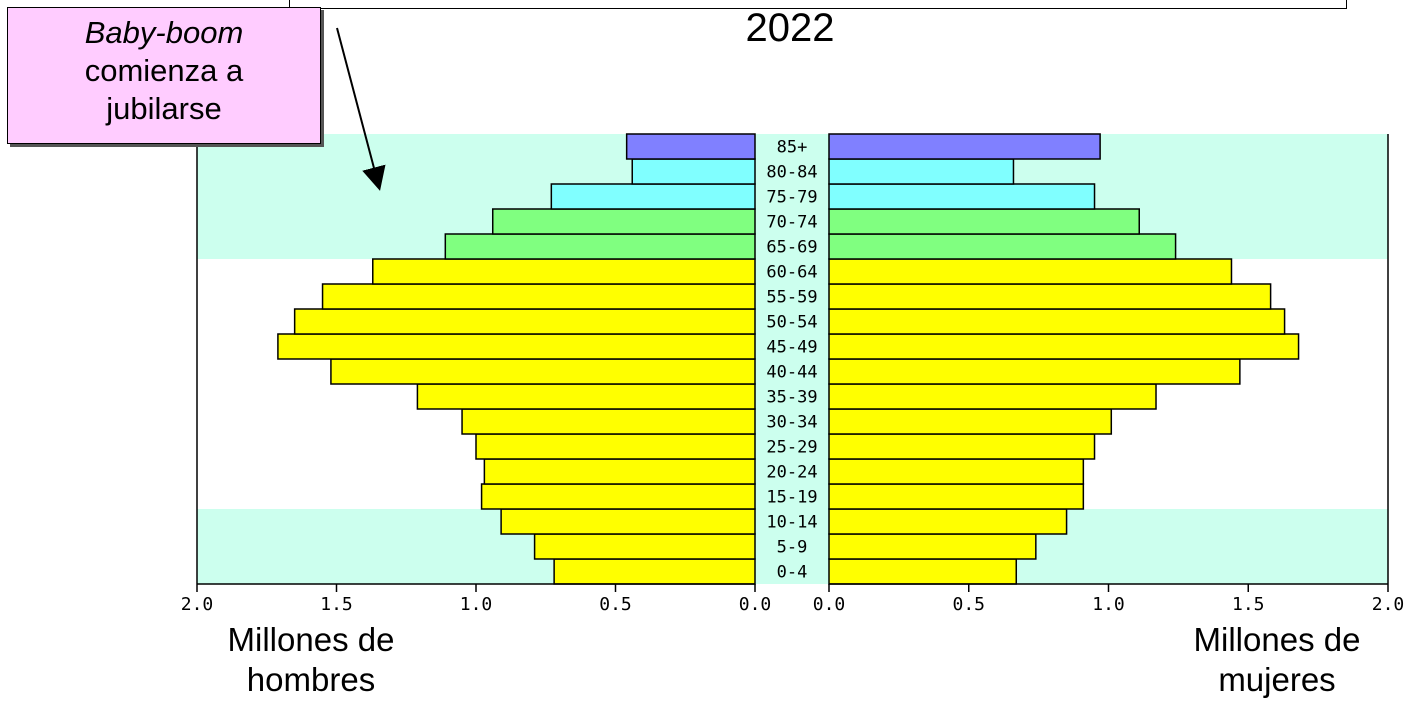 The image size is (1422, 702). What do you see at coordinates (690, 146) in the screenshot?
I see `male-bar-85+` at bounding box center [690, 146].